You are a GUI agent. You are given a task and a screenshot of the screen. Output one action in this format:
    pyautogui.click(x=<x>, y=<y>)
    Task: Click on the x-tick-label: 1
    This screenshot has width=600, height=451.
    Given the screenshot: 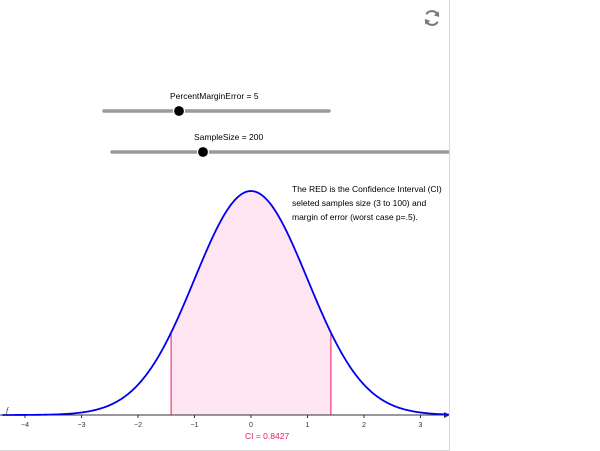 What is the action you would take?
    pyautogui.click(x=308, y=425)
    